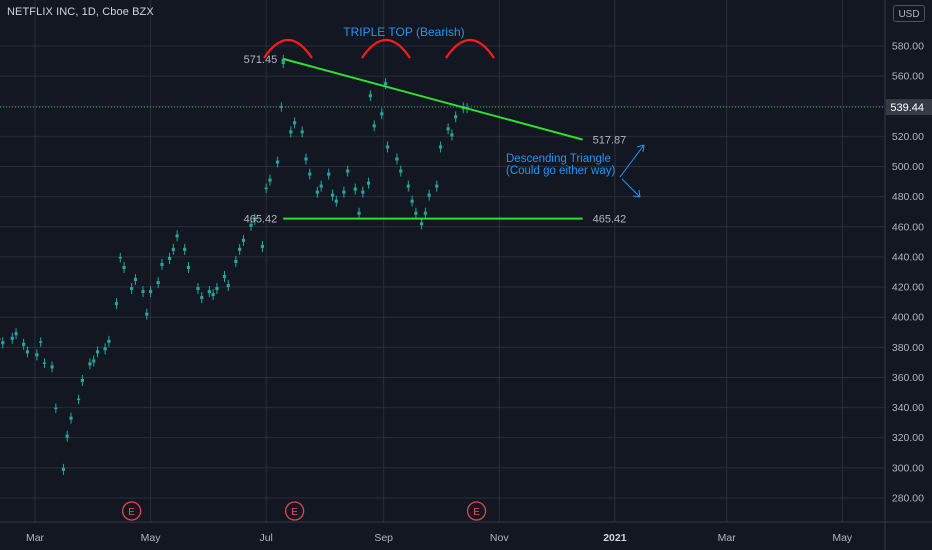  I want to click on triple-top-label: TRIPLE TOP (Bearish), so click(403, 32).